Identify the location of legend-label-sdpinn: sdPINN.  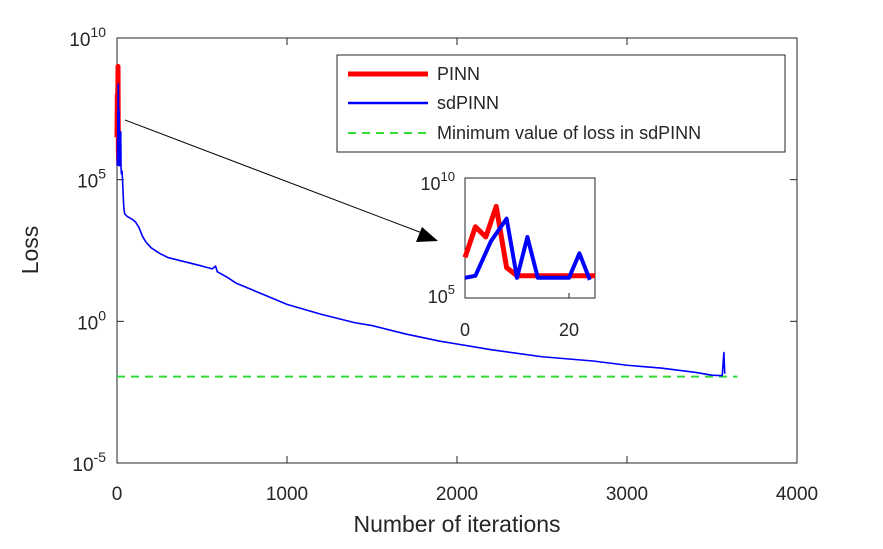
(468, 103).